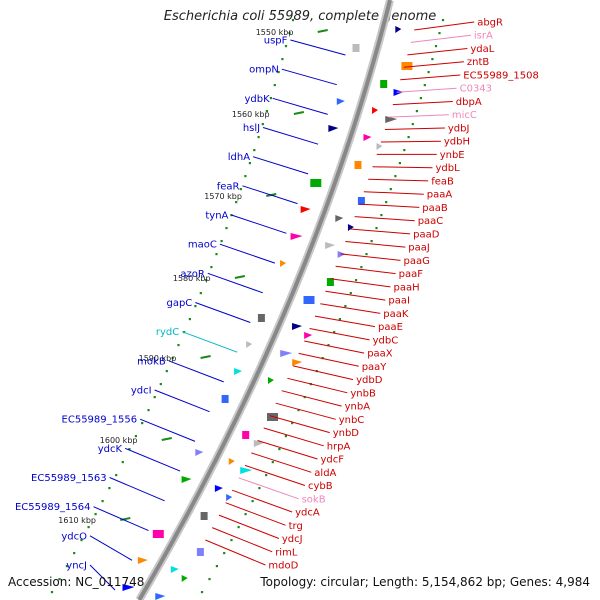 The image size is (600, 600). What do you see at coordinates (320, 486) in the screenshot?
I see `gene-label-cybb: cybB` at bounding box center [320, 486].